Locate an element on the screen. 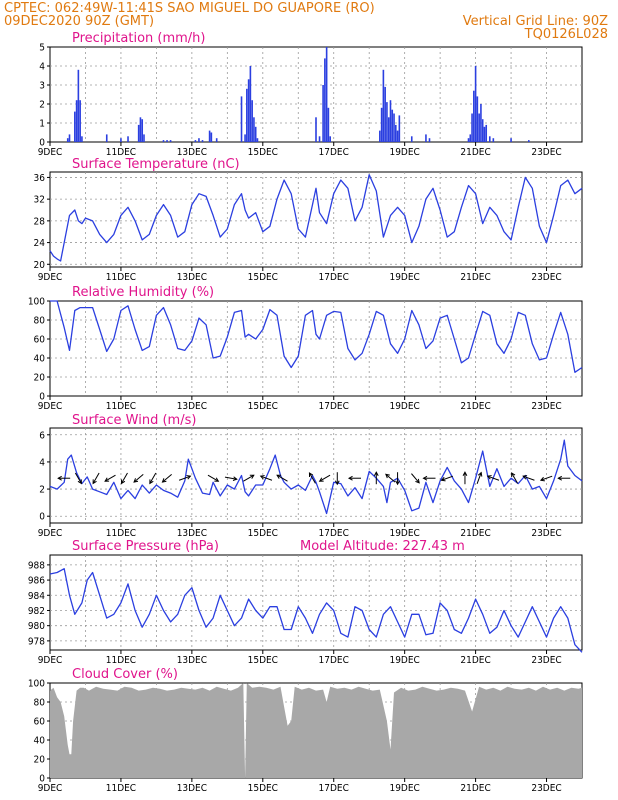 The height and width of the screenshot is (800, 618). pressure-ytick-label: 986 is located at coordinates (36, 581).